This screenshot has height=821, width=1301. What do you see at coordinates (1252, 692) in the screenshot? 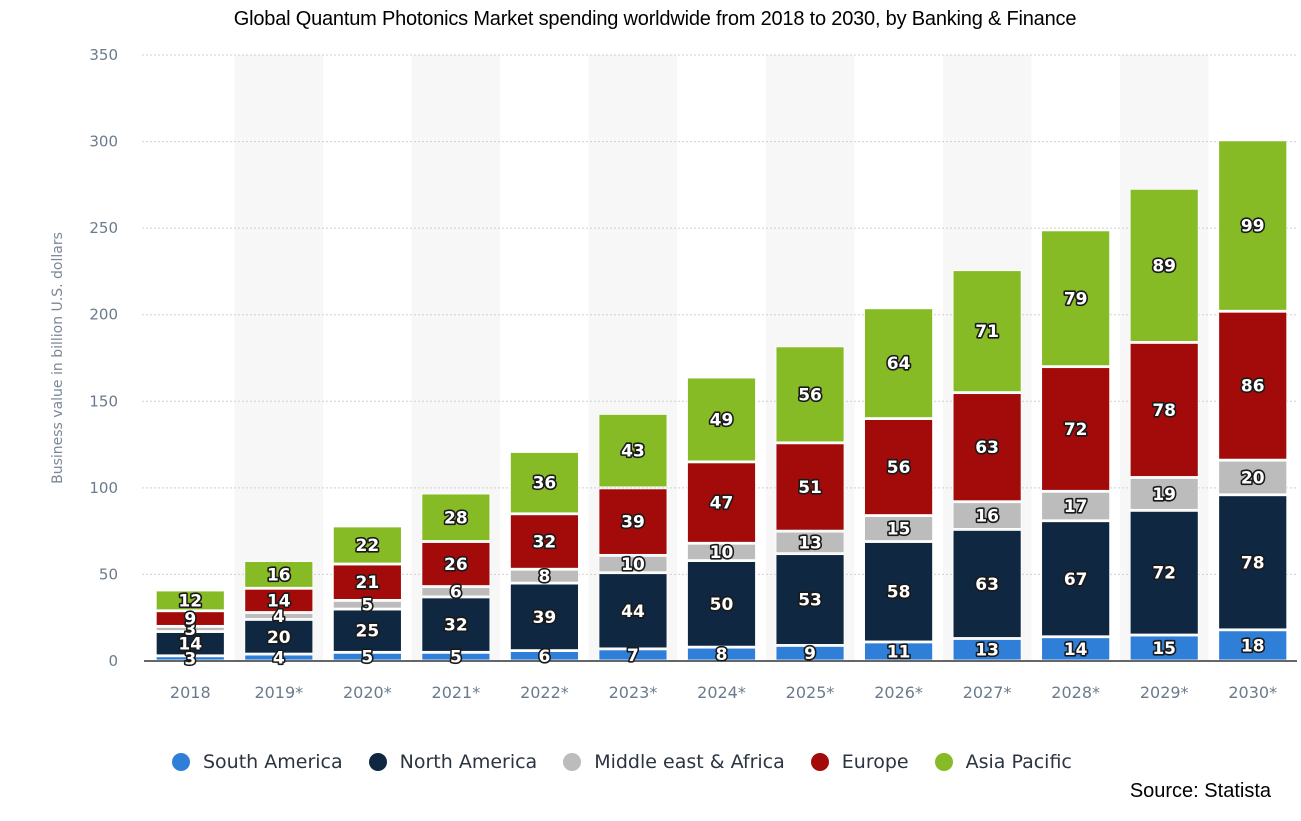
I see `x-tick-label: 2030*` at bounding box center [1252, 692].